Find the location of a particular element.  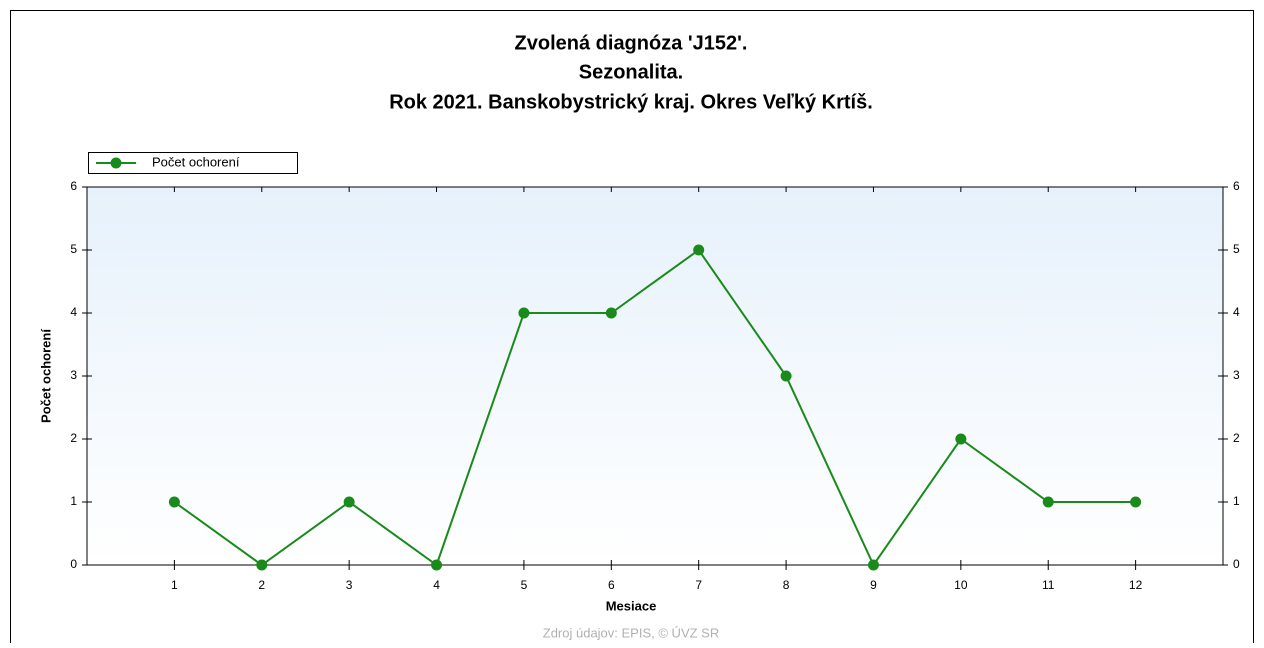

legend-marker is located at coordinates (116, 163).